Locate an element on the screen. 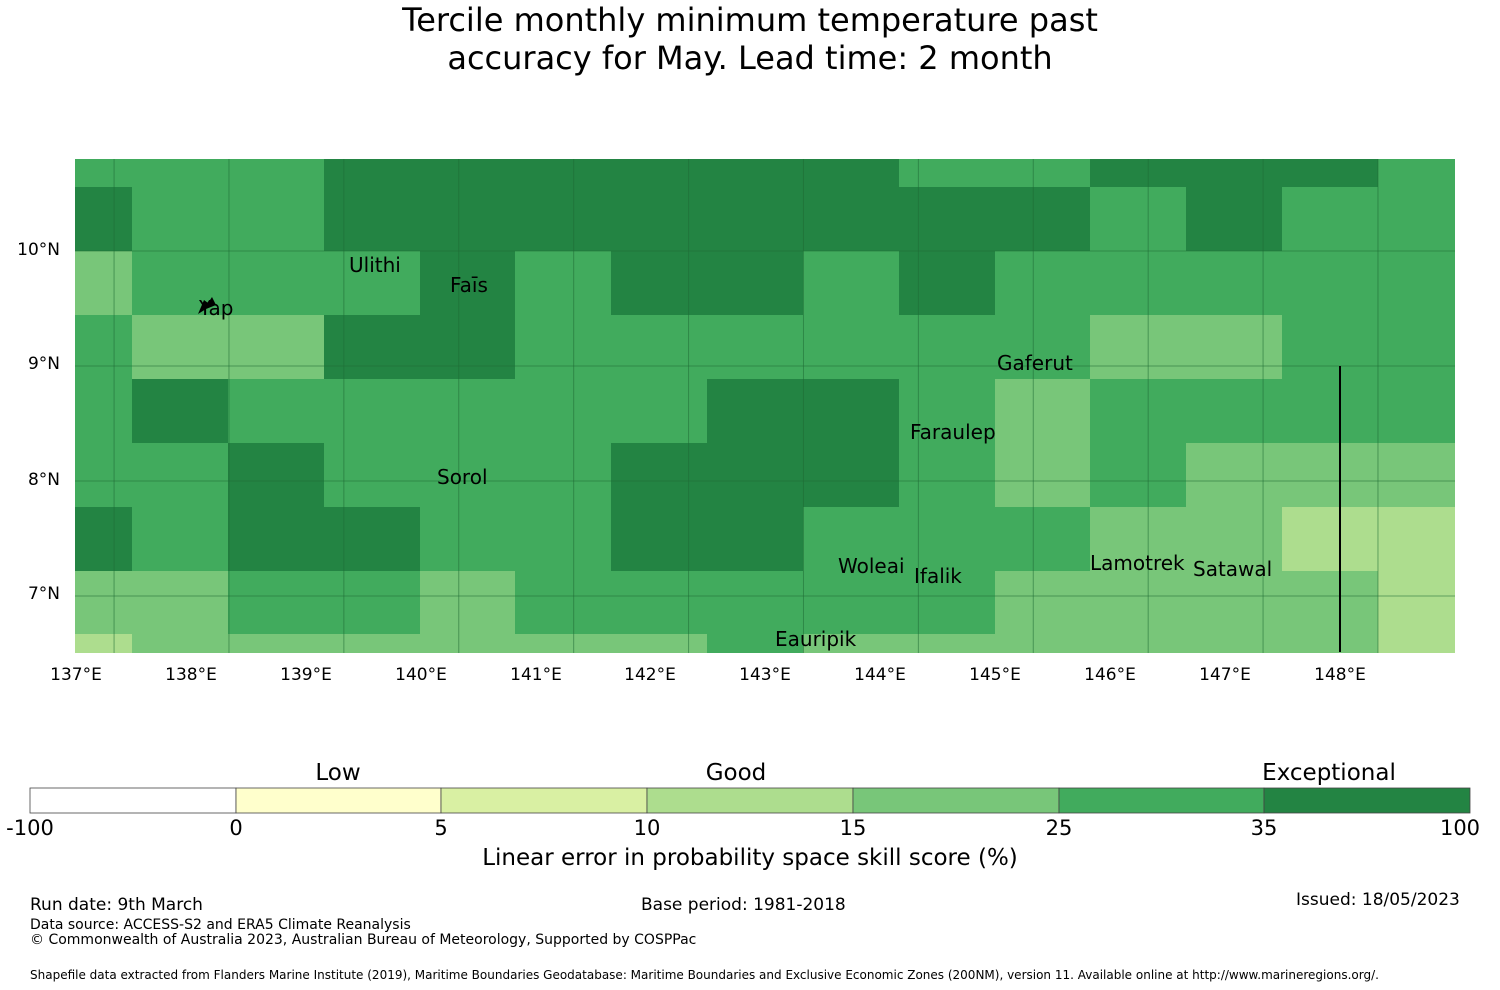 The image size is (1500, 990). colorbar-tick-10: 10 is located at coordinates (647, 828).